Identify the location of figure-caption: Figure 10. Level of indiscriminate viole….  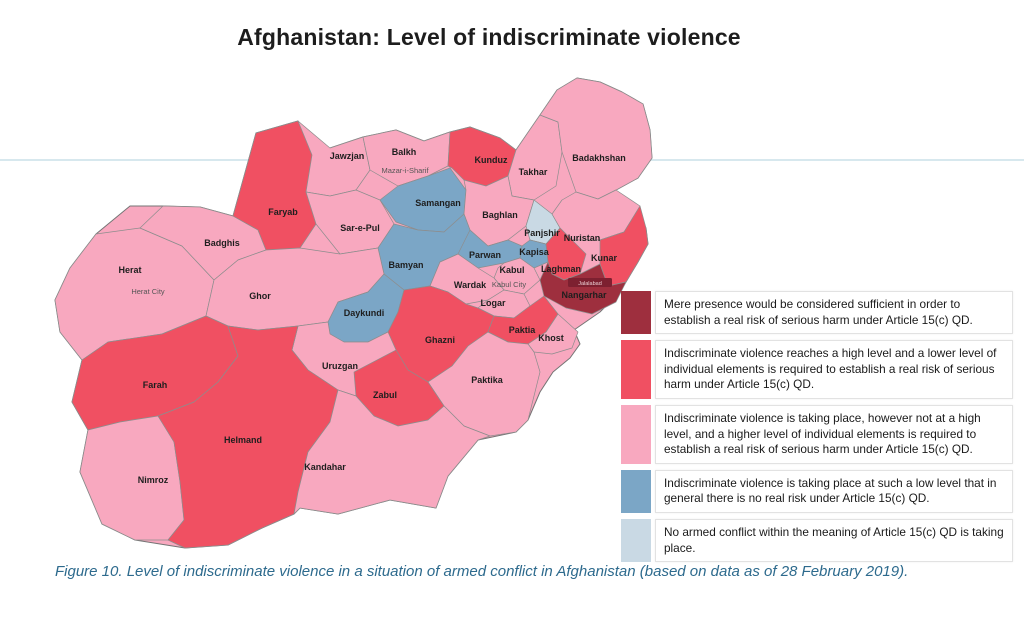
(482, 571).